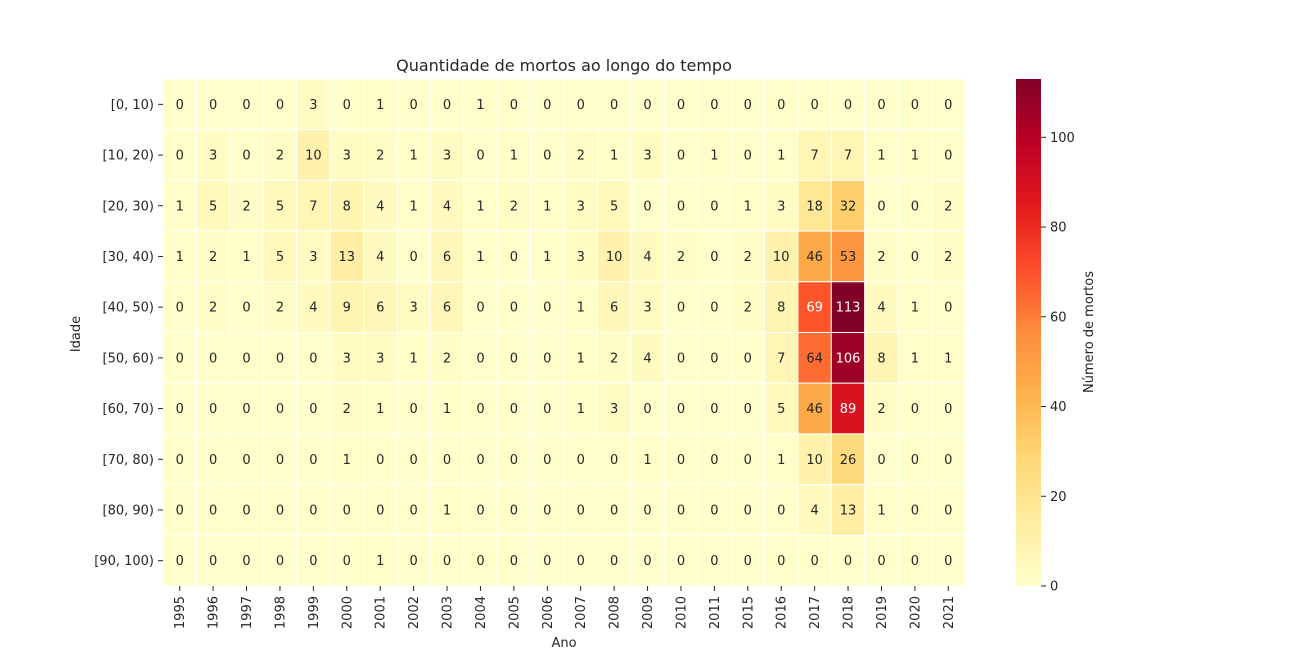 Image resolution: width=1296 pixels, height=658 pixels. I want to click on cell-value-label: 13, so click(347, 257).